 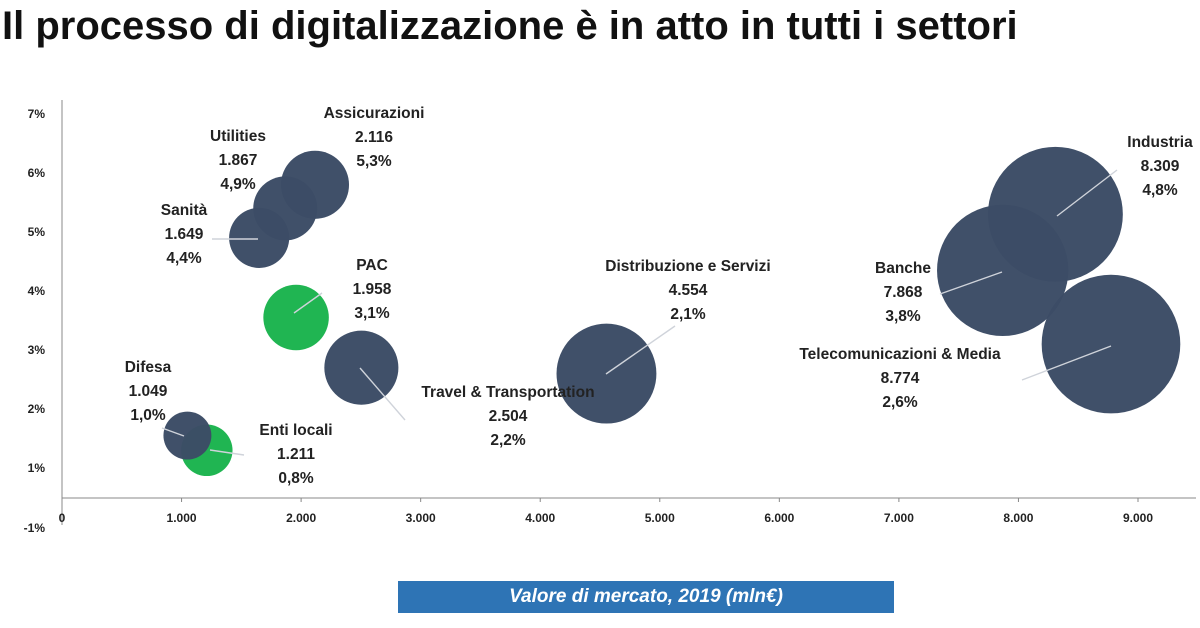 What do you see at coordinates (173, 432) in the screenshot?
I see `leader-line-difesa` at bounding box center [173, 432].